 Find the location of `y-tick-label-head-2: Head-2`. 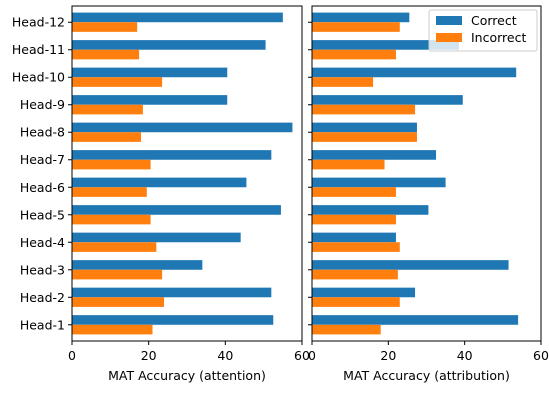

y-tick-label-head-2: Head-2 is located at coordinates (42, 297).